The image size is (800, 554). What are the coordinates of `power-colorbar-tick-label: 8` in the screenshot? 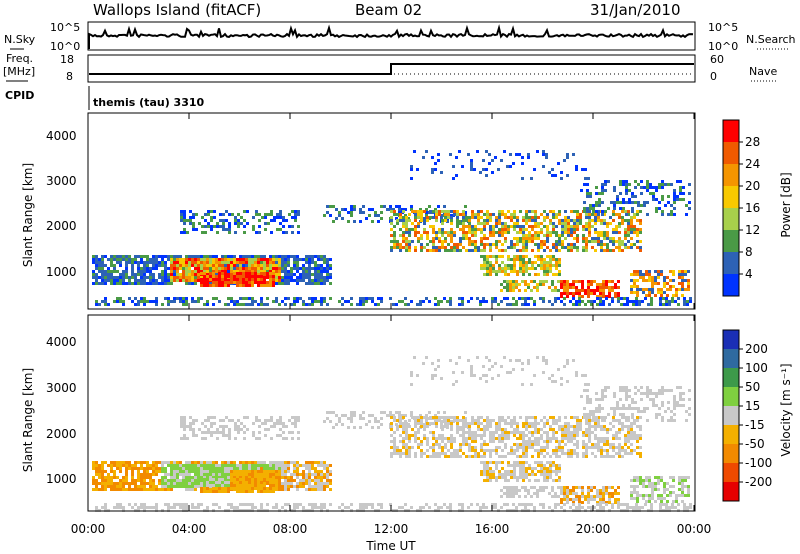 It's located at (749, 252).